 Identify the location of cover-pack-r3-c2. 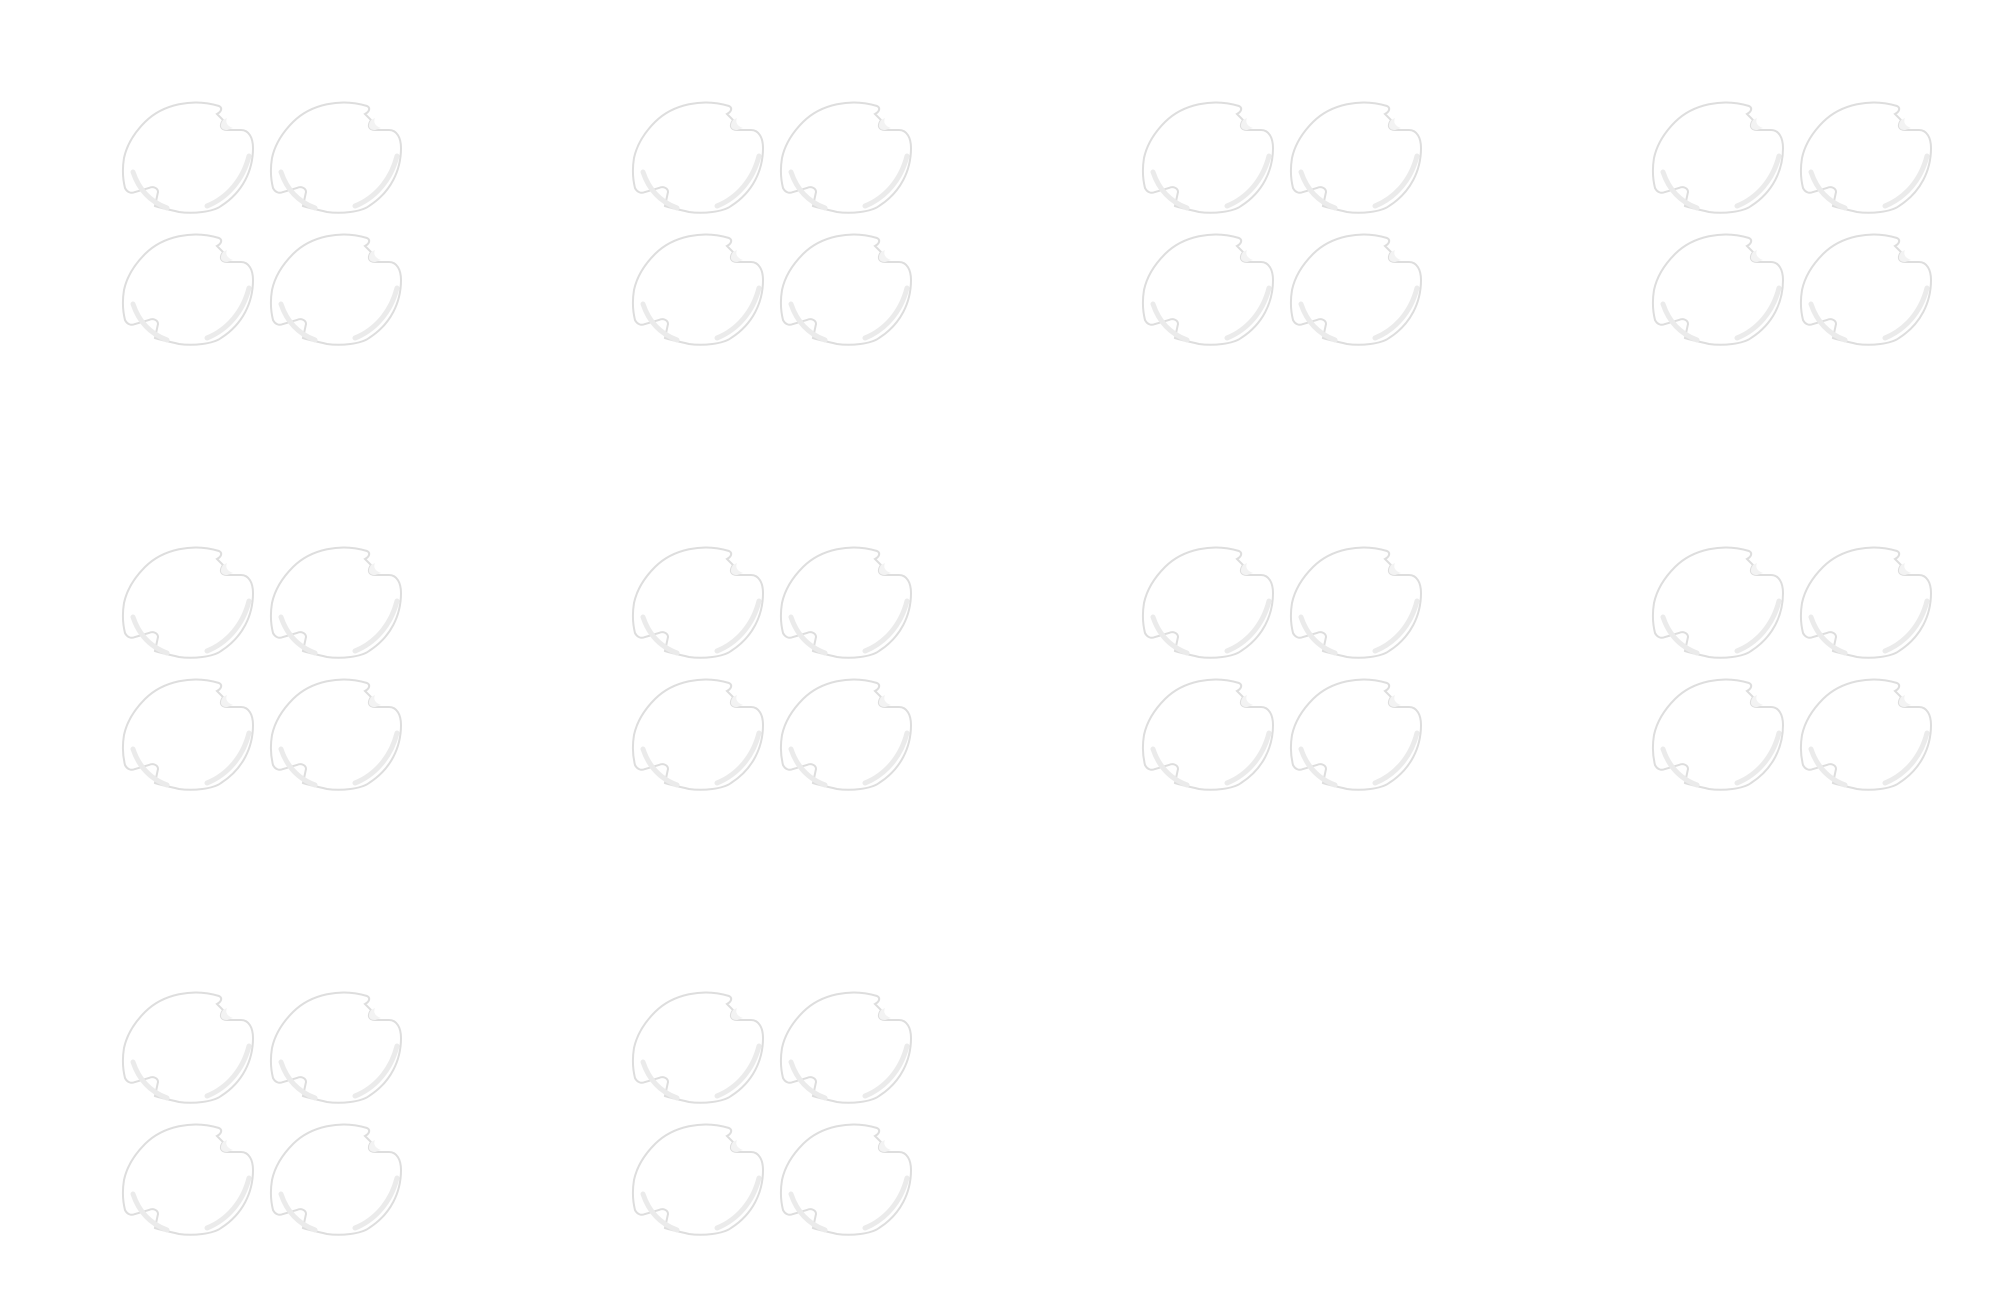
(770, 1109).